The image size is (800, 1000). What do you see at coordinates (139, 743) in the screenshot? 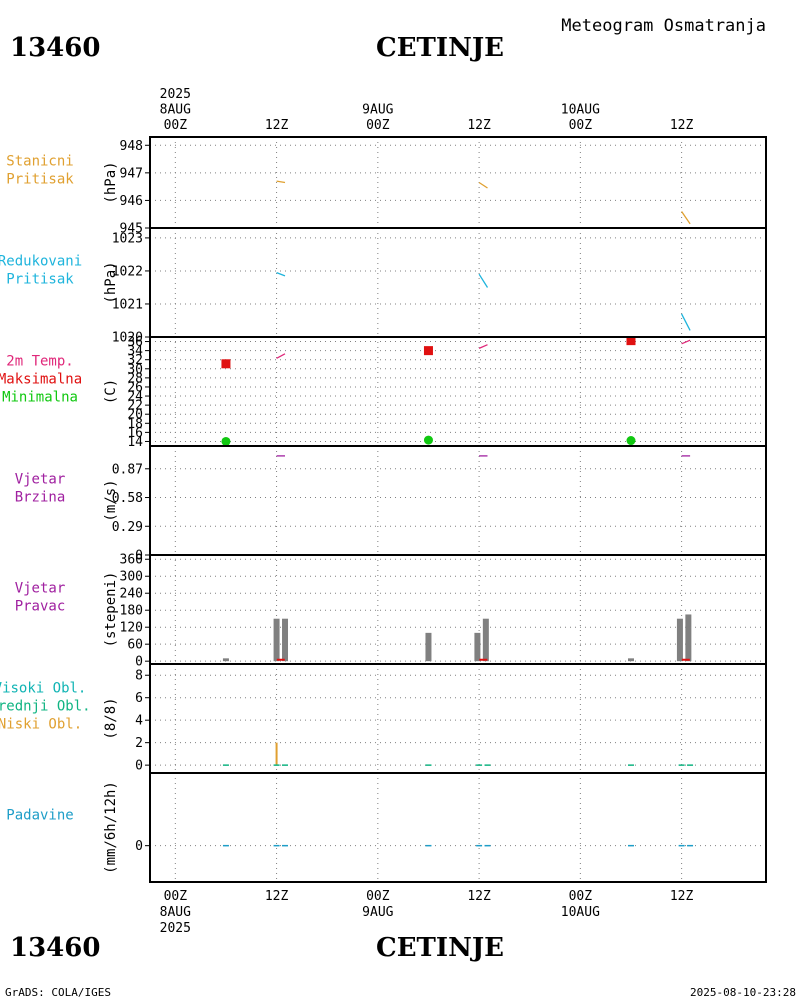
I see `y-tick-label: 2` at bounding box center [139, 743].